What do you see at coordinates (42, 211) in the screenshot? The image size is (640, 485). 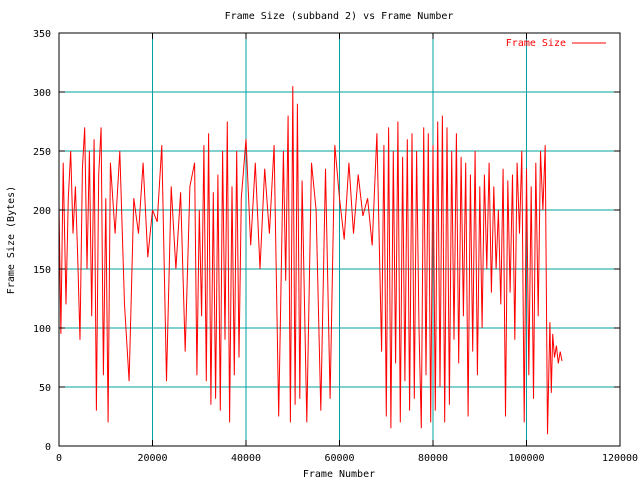 I see `y-tick-label: 200` at bounding box center [42, 211].